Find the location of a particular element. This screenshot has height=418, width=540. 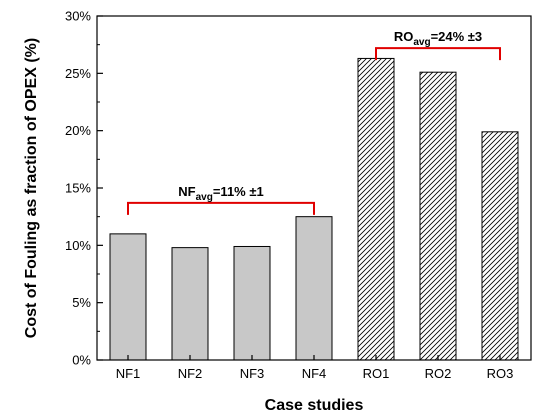

bar-nf4 is located at coordinates (314, 288).